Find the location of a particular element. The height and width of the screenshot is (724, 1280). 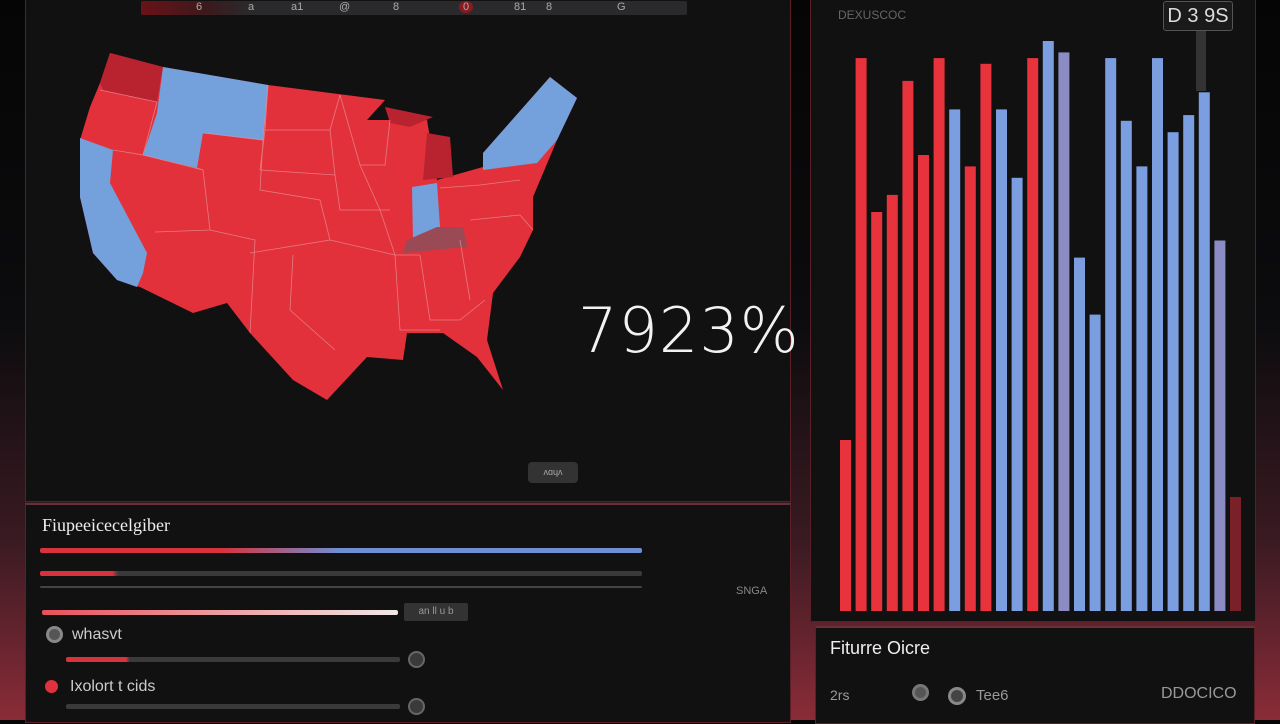

state-indiana is located at coordinates (426, 211).